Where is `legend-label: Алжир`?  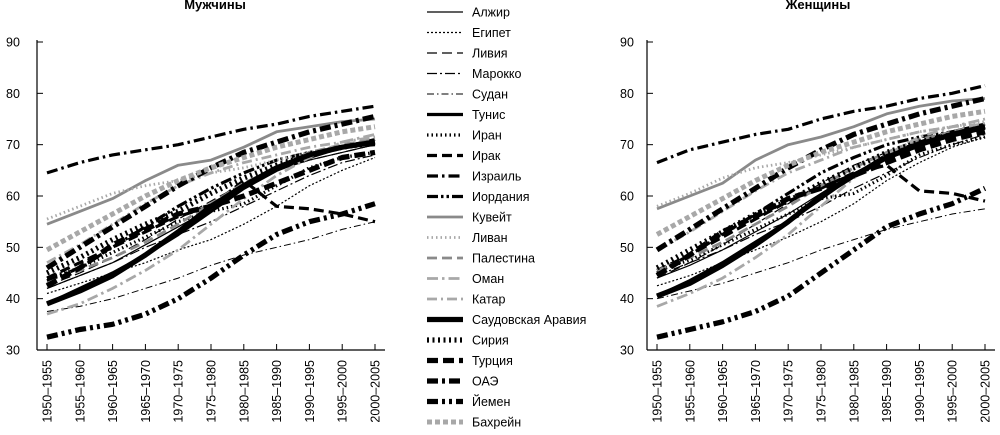
legend-label: Алжир is located at coordinates (491, 13).